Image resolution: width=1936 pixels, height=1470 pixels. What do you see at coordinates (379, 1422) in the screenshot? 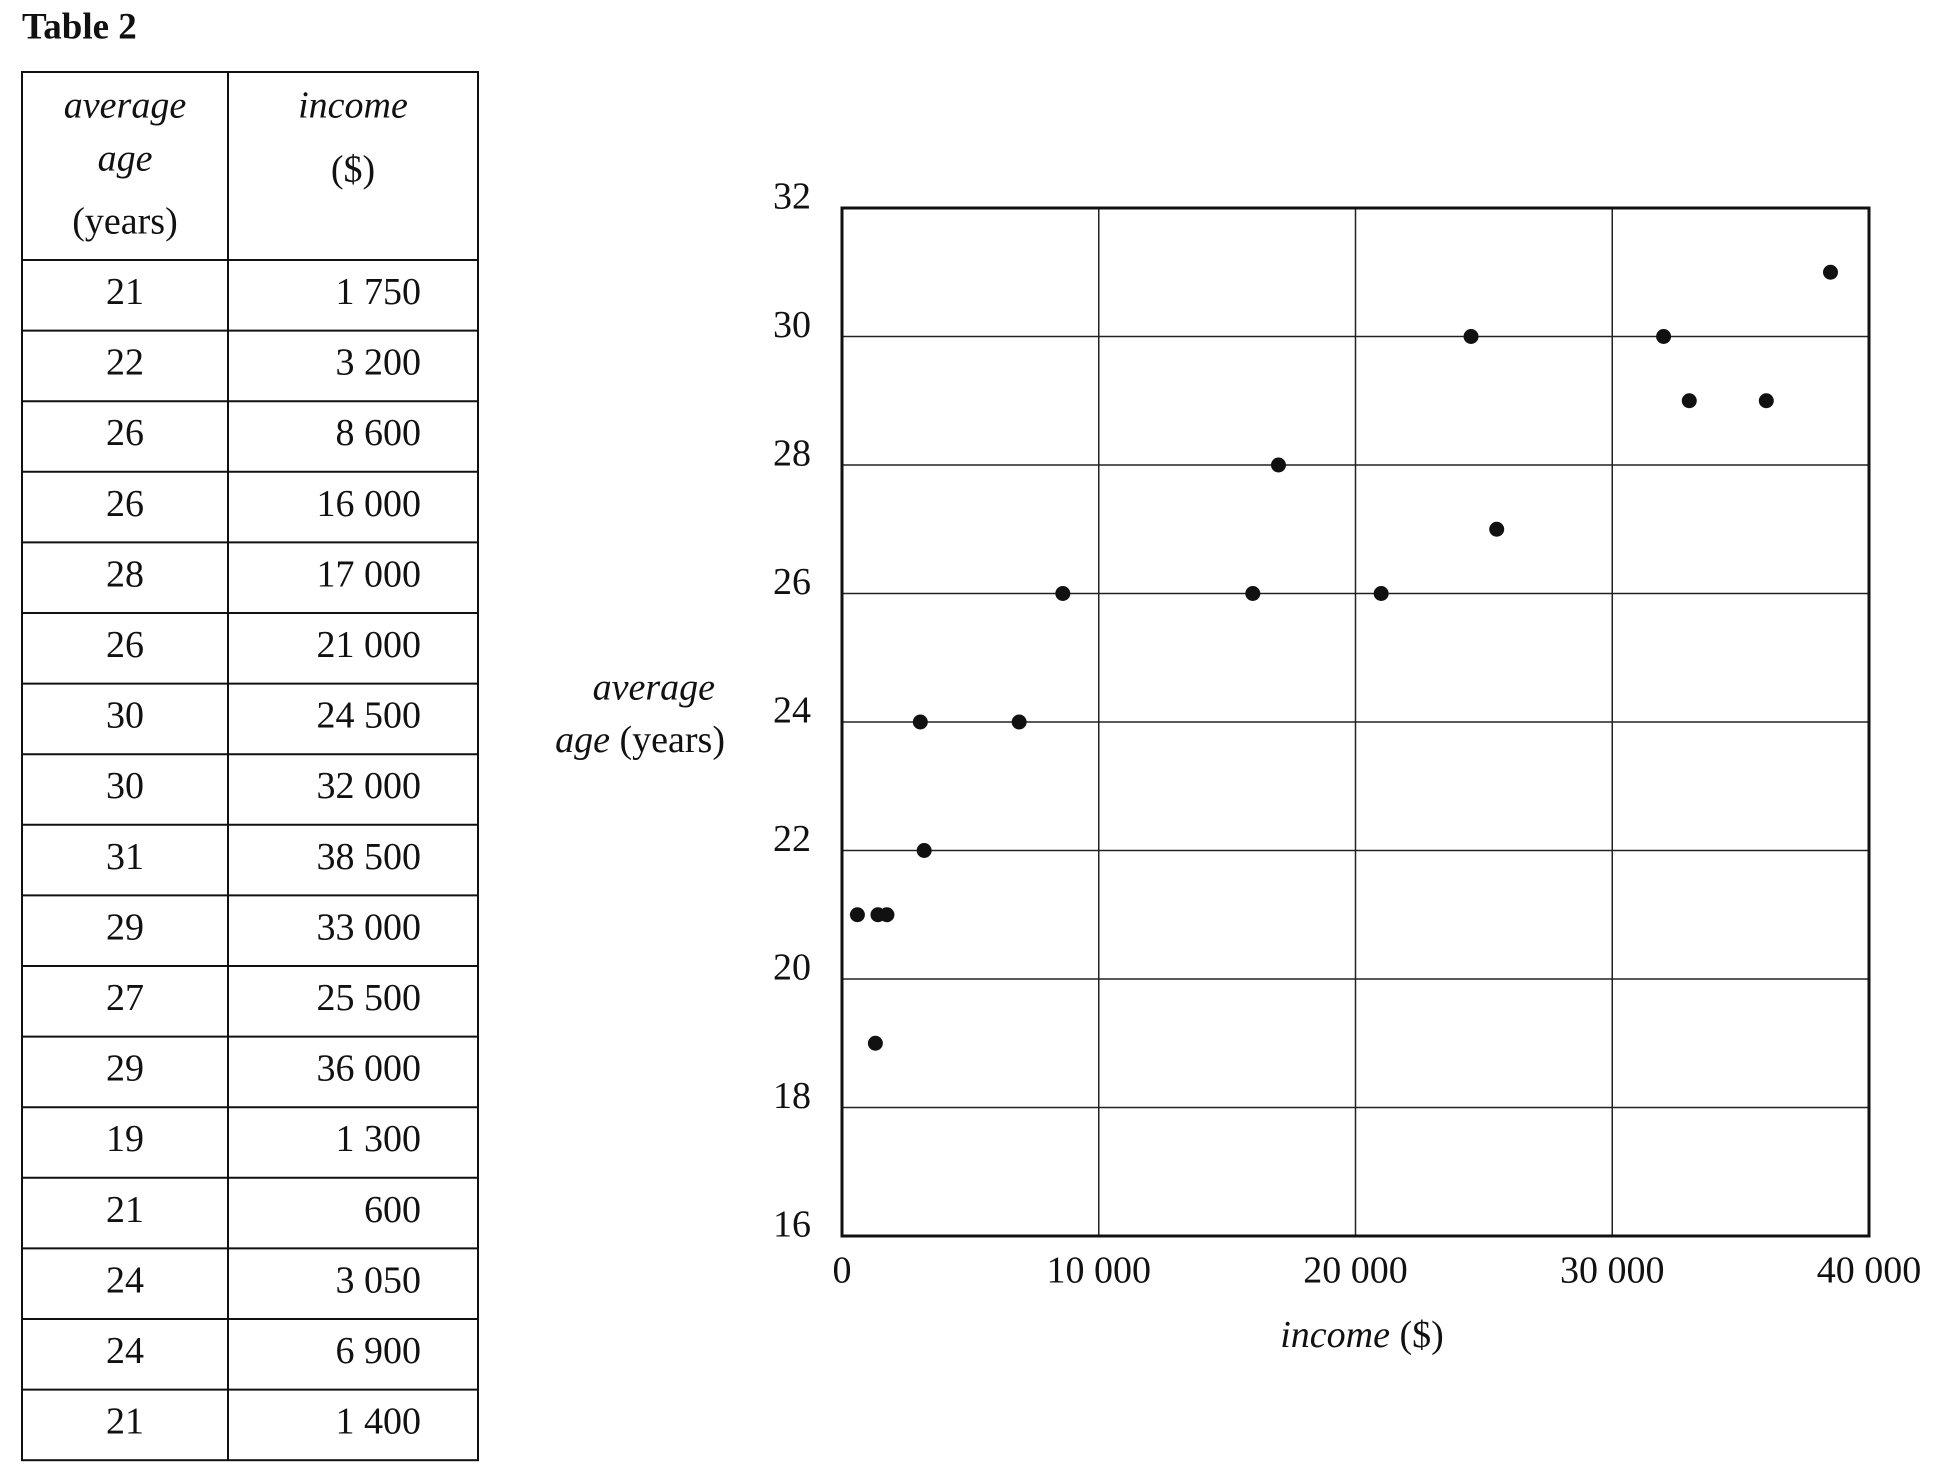
I see `income-cell: 1 400` at bounding box center [379, 1422].